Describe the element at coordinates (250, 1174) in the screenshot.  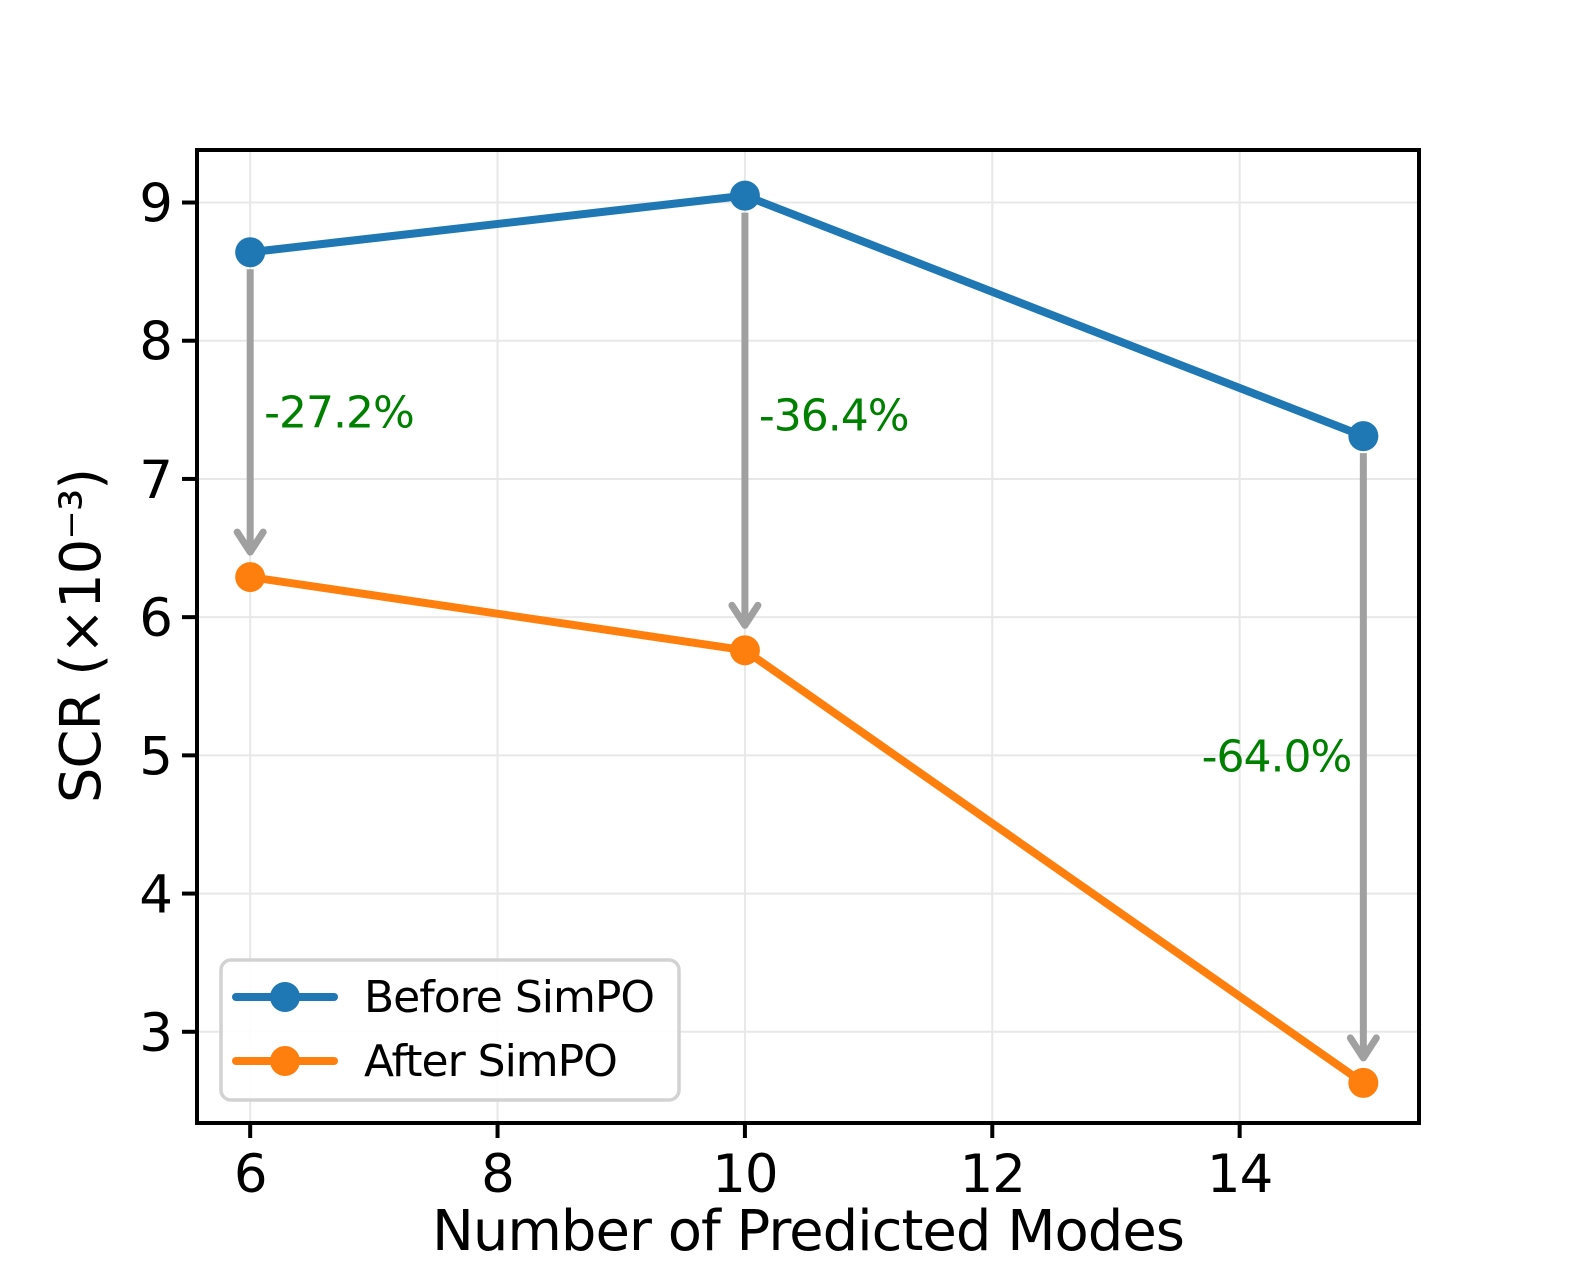
I see `x-tick-label: 6` at that location.